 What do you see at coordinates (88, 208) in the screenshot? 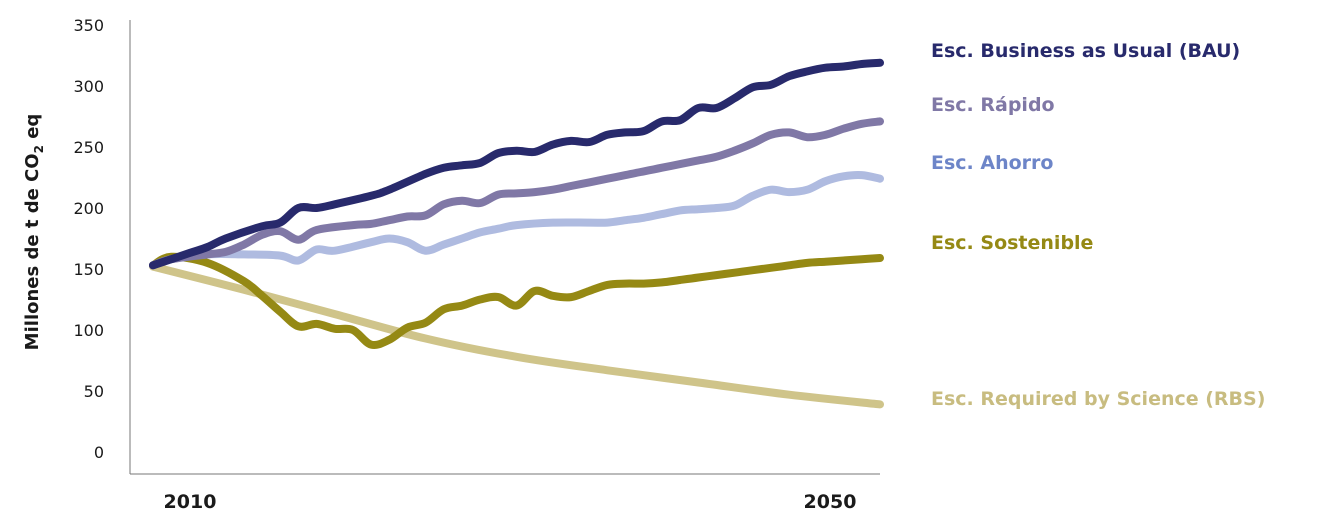
I see `y-tick-label: 200` at bounding box center [88, 208].